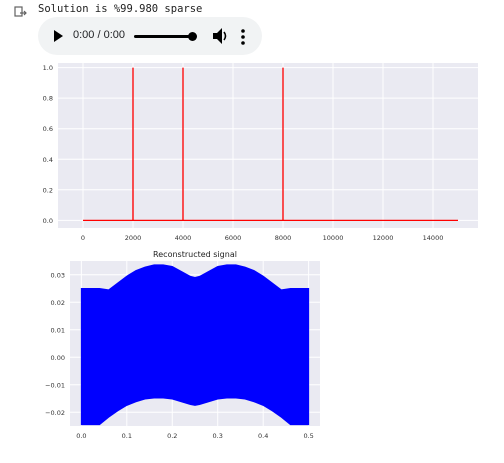 Image resolution: width=504 pixels, height=463 pixels. What do you see at coordinates (58, 303) in the screenshot?
I see `plot-2-y-tick-label: 0.02` at bounding box center [58, 303].